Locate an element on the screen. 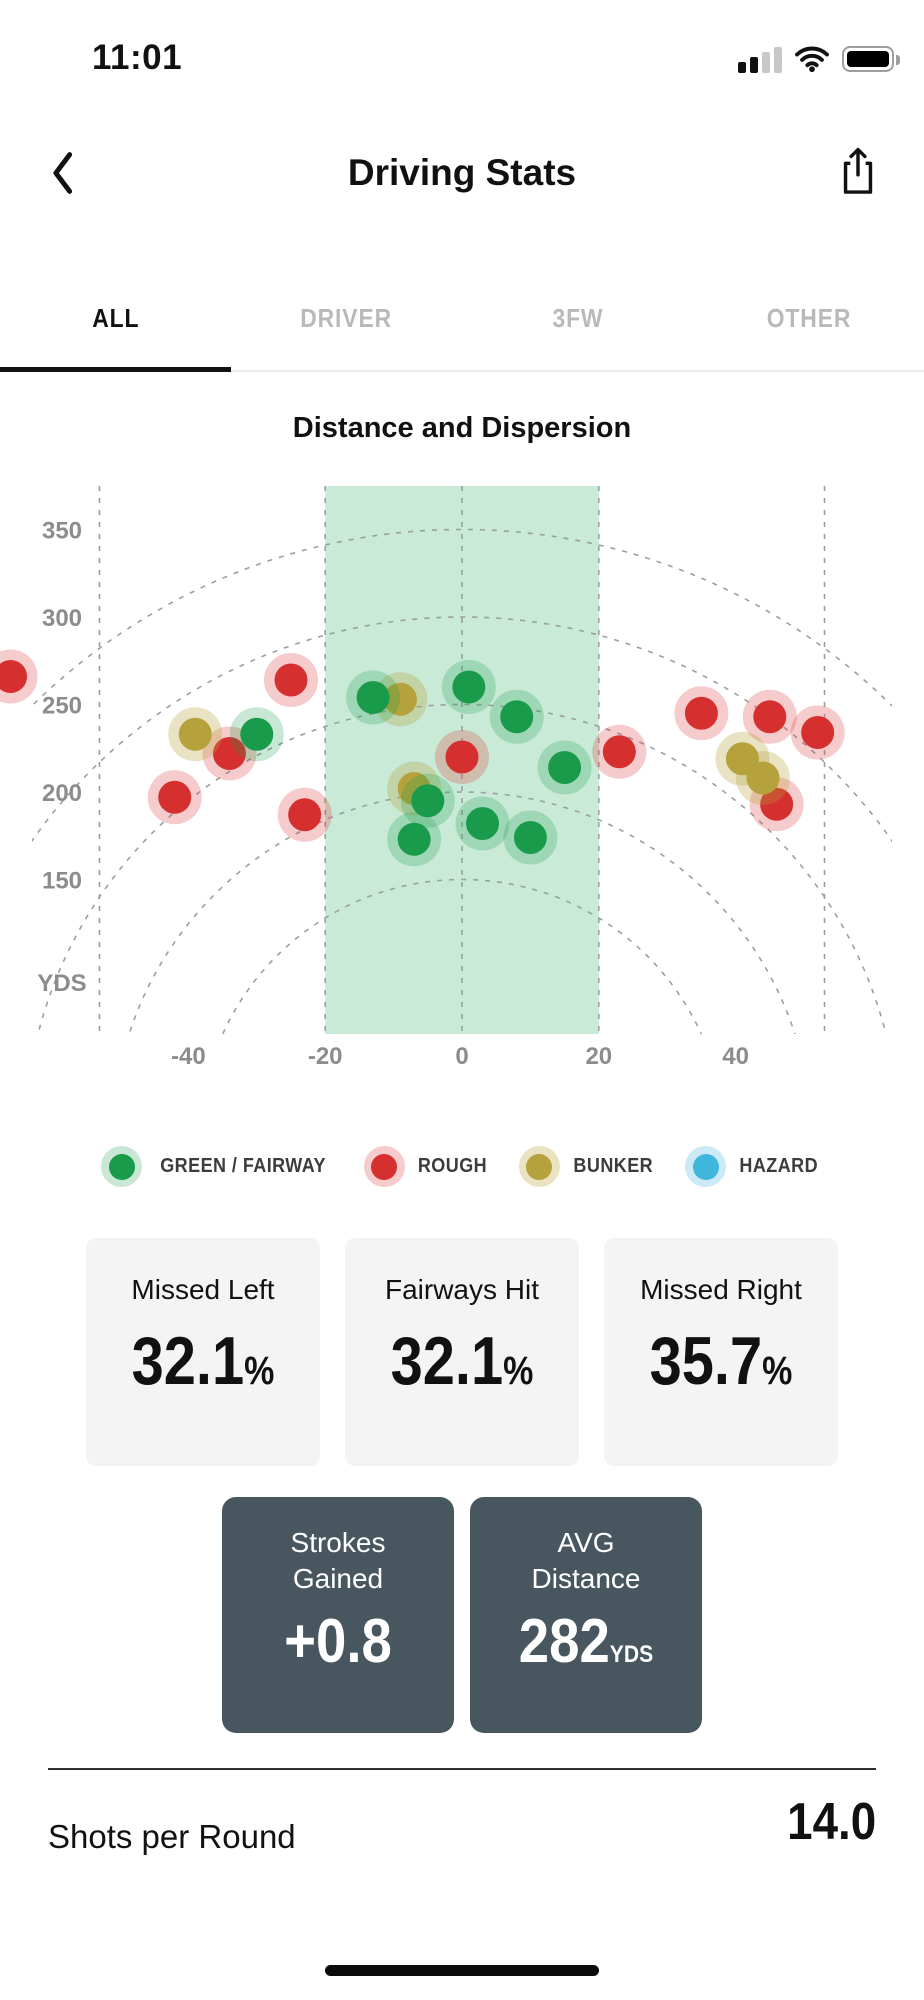 This screenshot has width=924, height=2000. stat-label: Missed Right is located at coordinates (721, 1289).